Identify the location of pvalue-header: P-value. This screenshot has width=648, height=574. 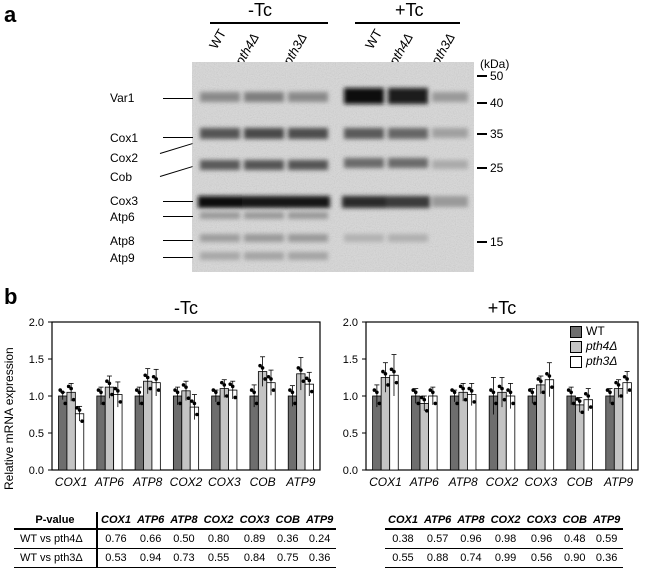
(56, 521).